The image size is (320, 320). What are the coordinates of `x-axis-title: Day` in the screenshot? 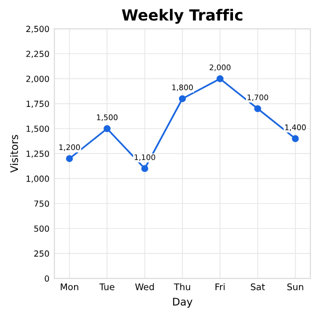 It's located at (182, 303).